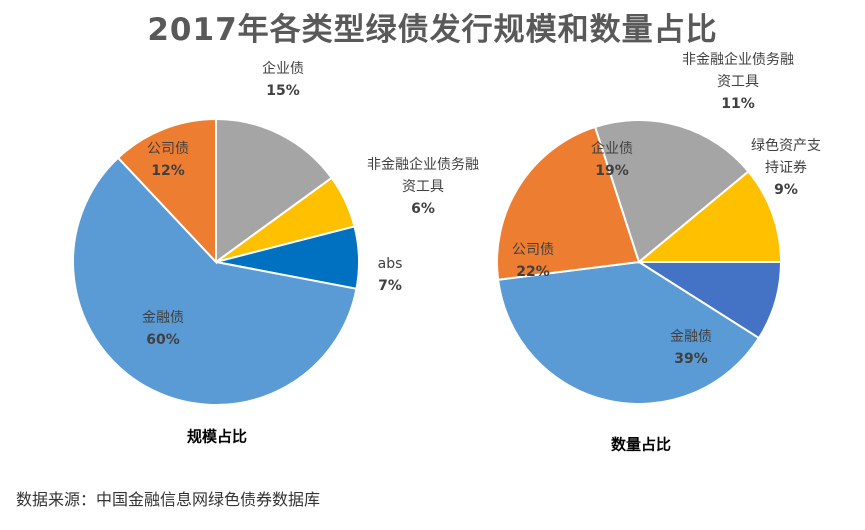  What do you see at coordinates (217, 437) in the screenshot?
I see `pie-chart-title: 规模占比` at bounding box center [217, 437].